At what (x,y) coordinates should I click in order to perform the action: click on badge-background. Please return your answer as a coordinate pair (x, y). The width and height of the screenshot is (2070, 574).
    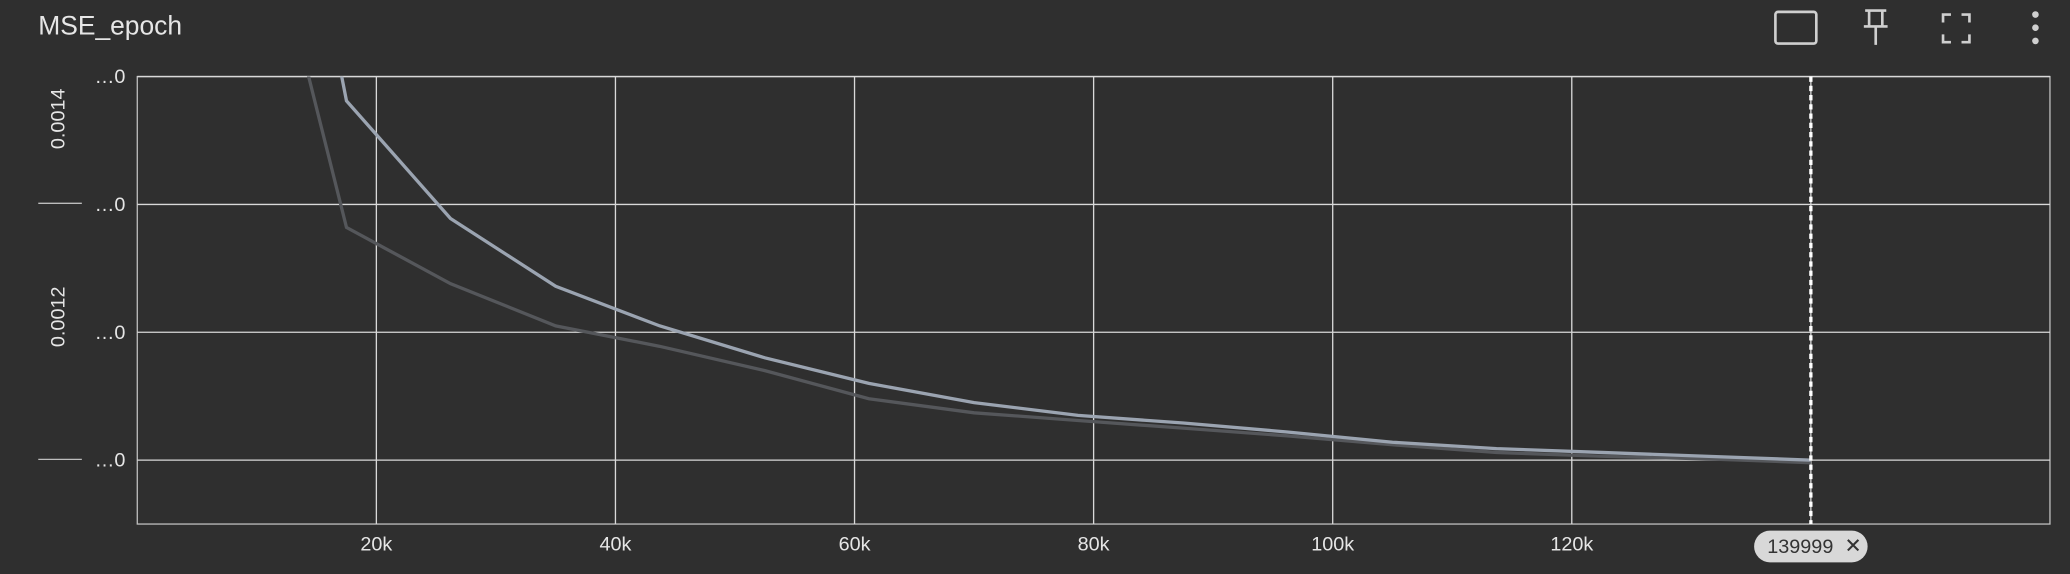
    Looking at the image, I should click on (1811, 546).